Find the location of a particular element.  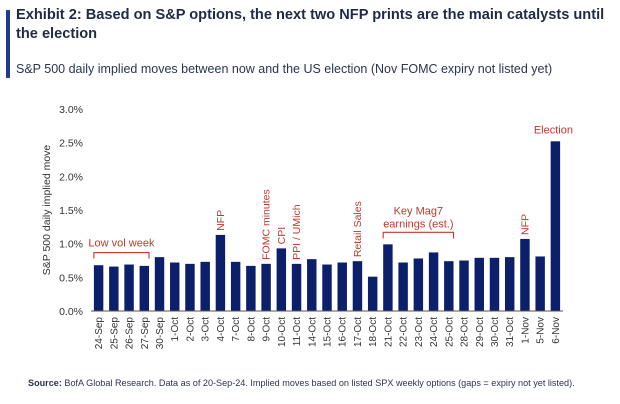

x-tick-label: 21-Oct is located at coordinates (388, 332).